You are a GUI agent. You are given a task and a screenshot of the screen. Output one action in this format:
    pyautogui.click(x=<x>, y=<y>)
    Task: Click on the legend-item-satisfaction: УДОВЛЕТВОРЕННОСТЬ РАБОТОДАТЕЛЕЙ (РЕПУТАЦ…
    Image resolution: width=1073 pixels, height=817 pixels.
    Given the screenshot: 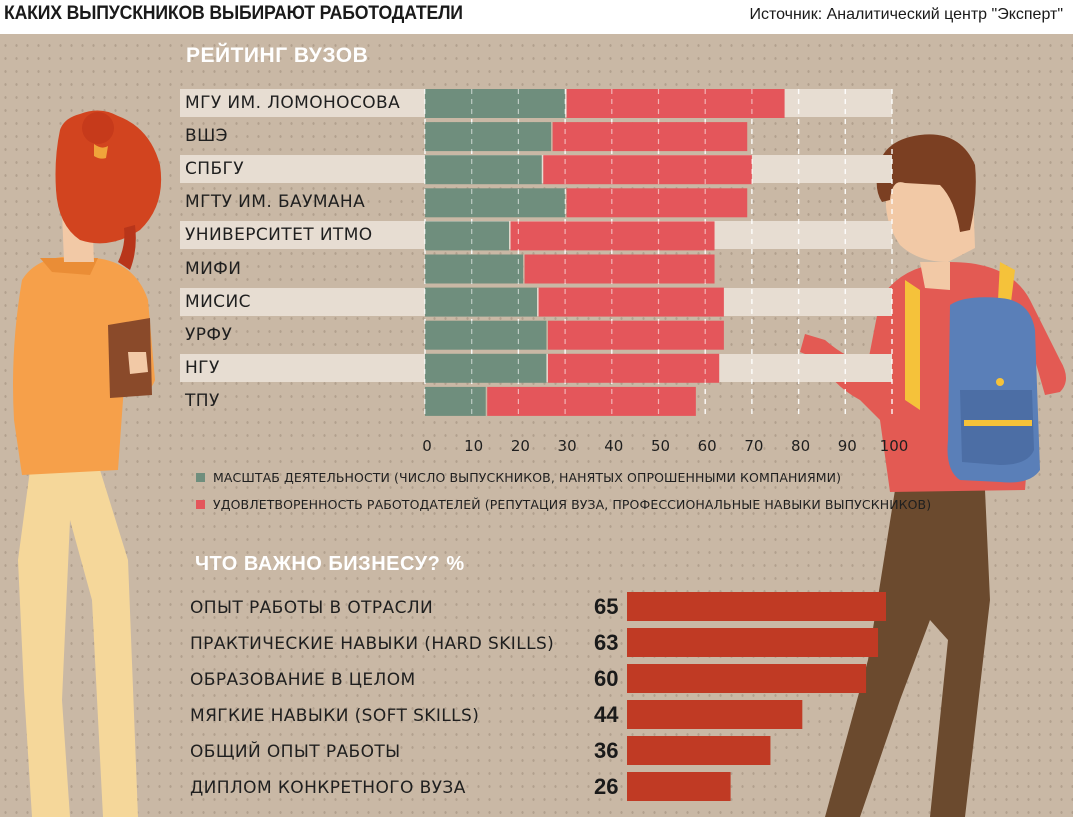 What is the action you would take?
    pyautogui.click(x=563, y=504)
    